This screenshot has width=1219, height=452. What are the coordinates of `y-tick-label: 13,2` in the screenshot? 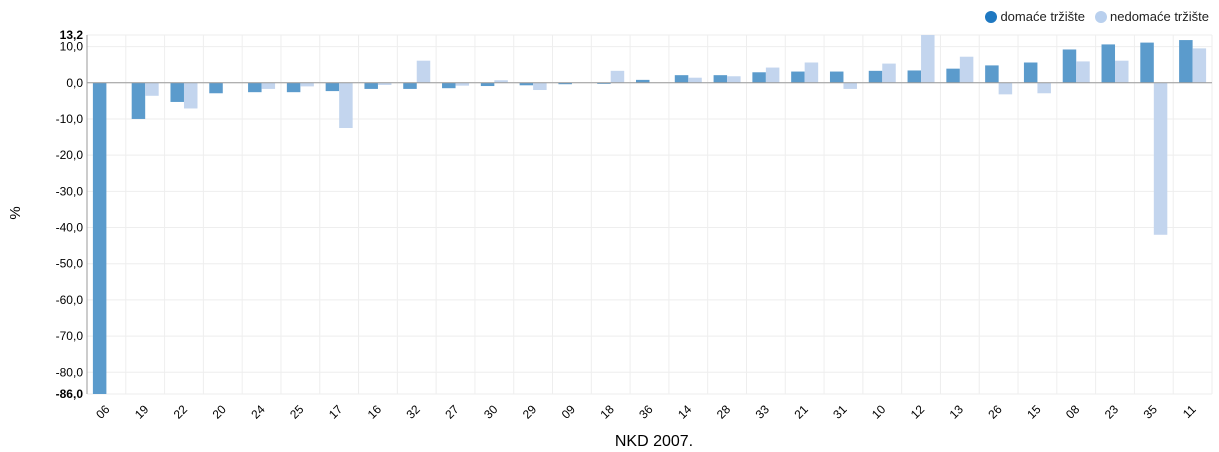 It's located at (72, 35).